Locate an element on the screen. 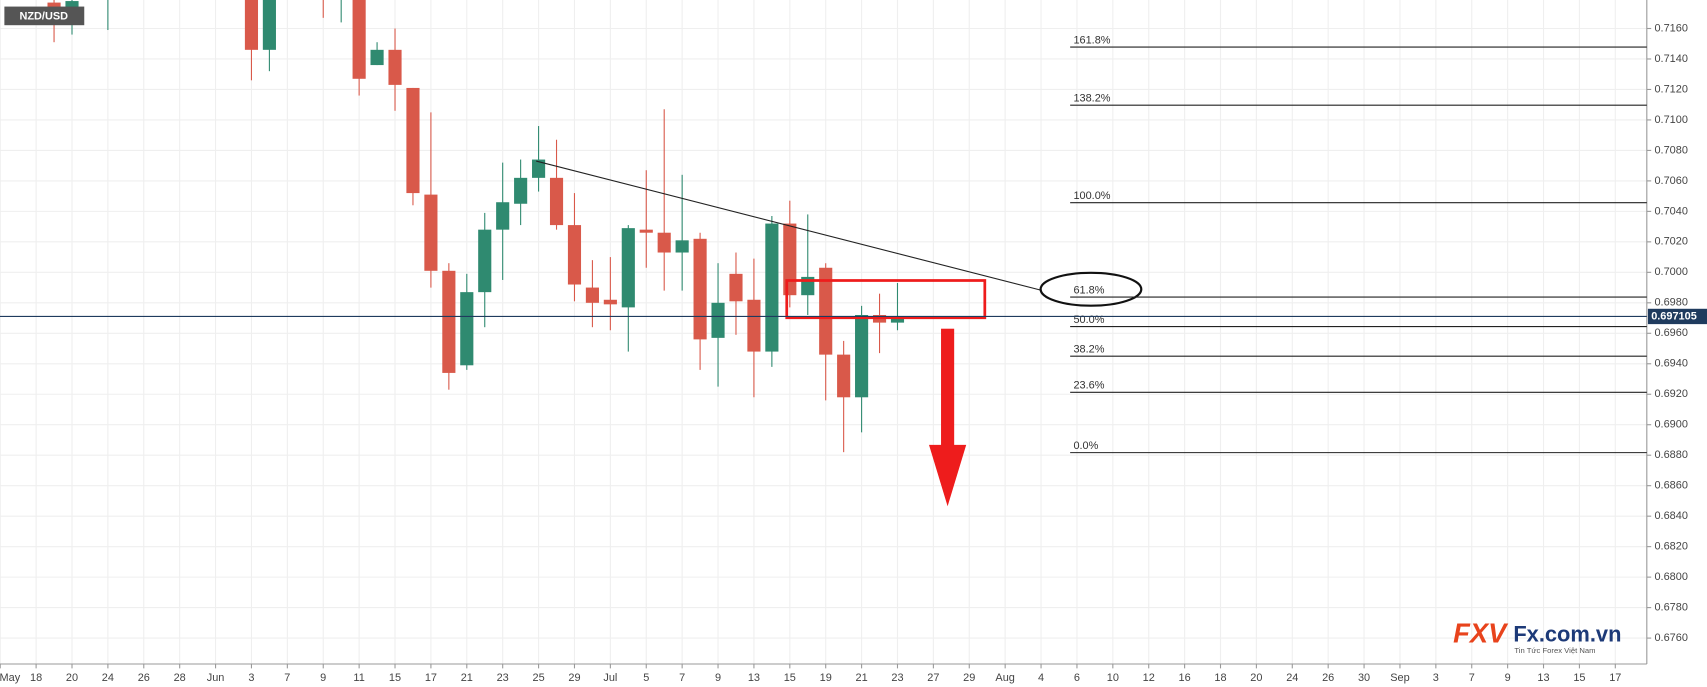  x-tick-label: Jun is located at coordinates (216, 678).